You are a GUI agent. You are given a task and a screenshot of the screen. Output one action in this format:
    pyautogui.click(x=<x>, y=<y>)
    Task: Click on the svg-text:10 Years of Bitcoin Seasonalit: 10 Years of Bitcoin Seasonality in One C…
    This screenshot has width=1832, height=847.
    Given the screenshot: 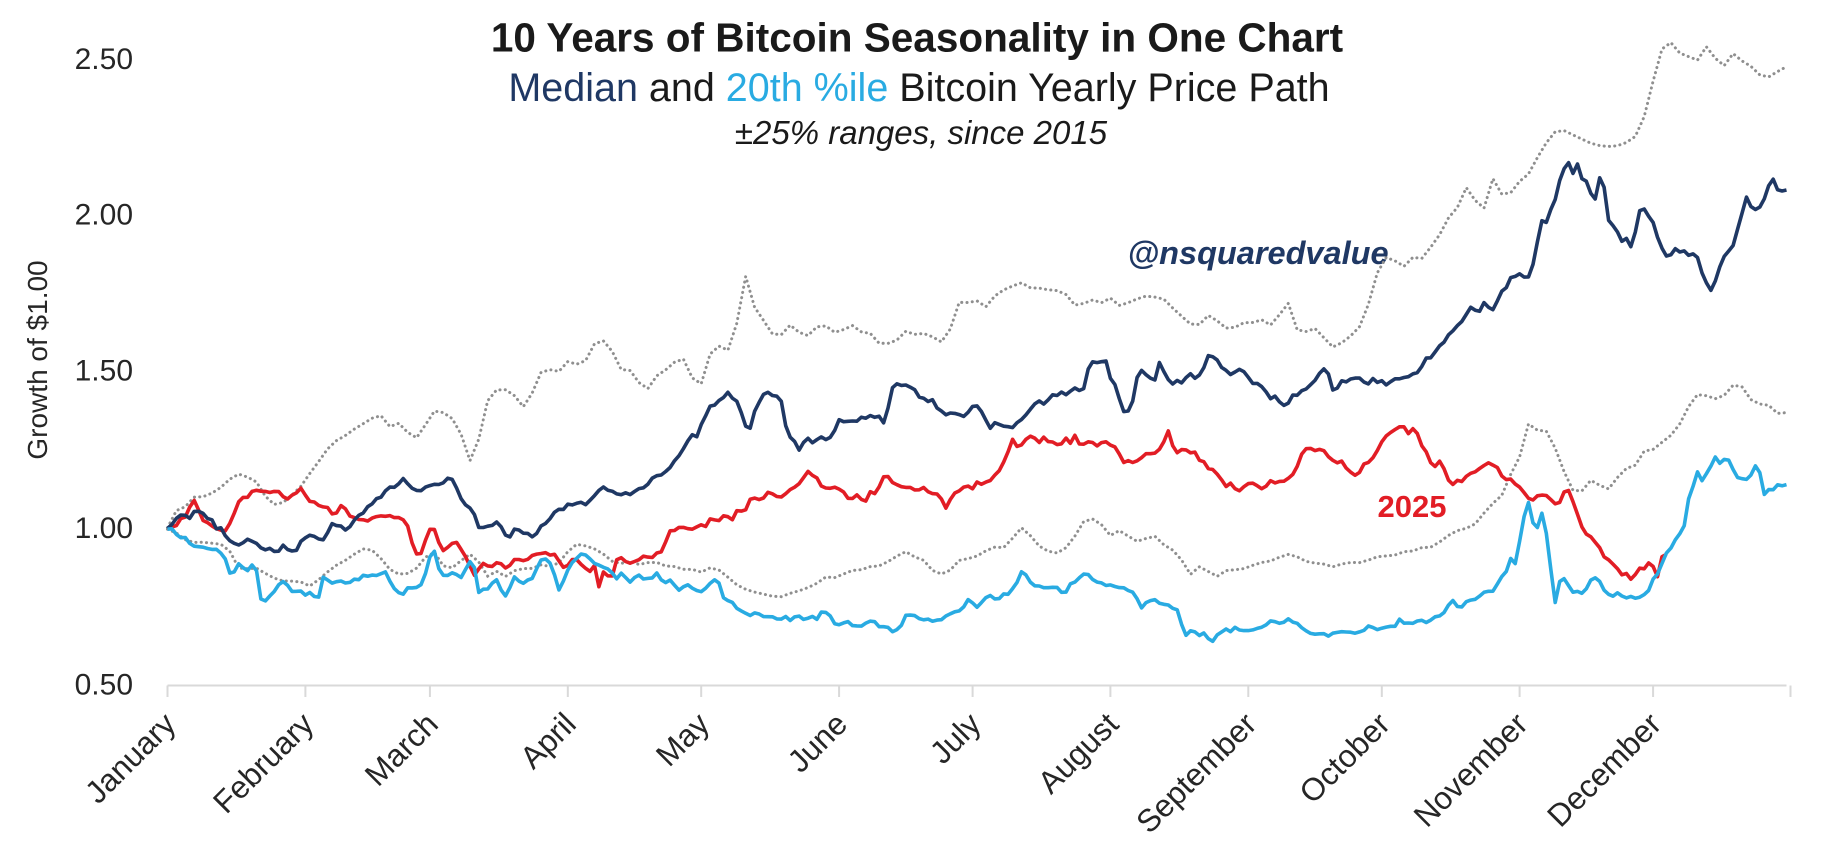 What is the action you would take?
    pyautogui.click(x=917, y=38)
    